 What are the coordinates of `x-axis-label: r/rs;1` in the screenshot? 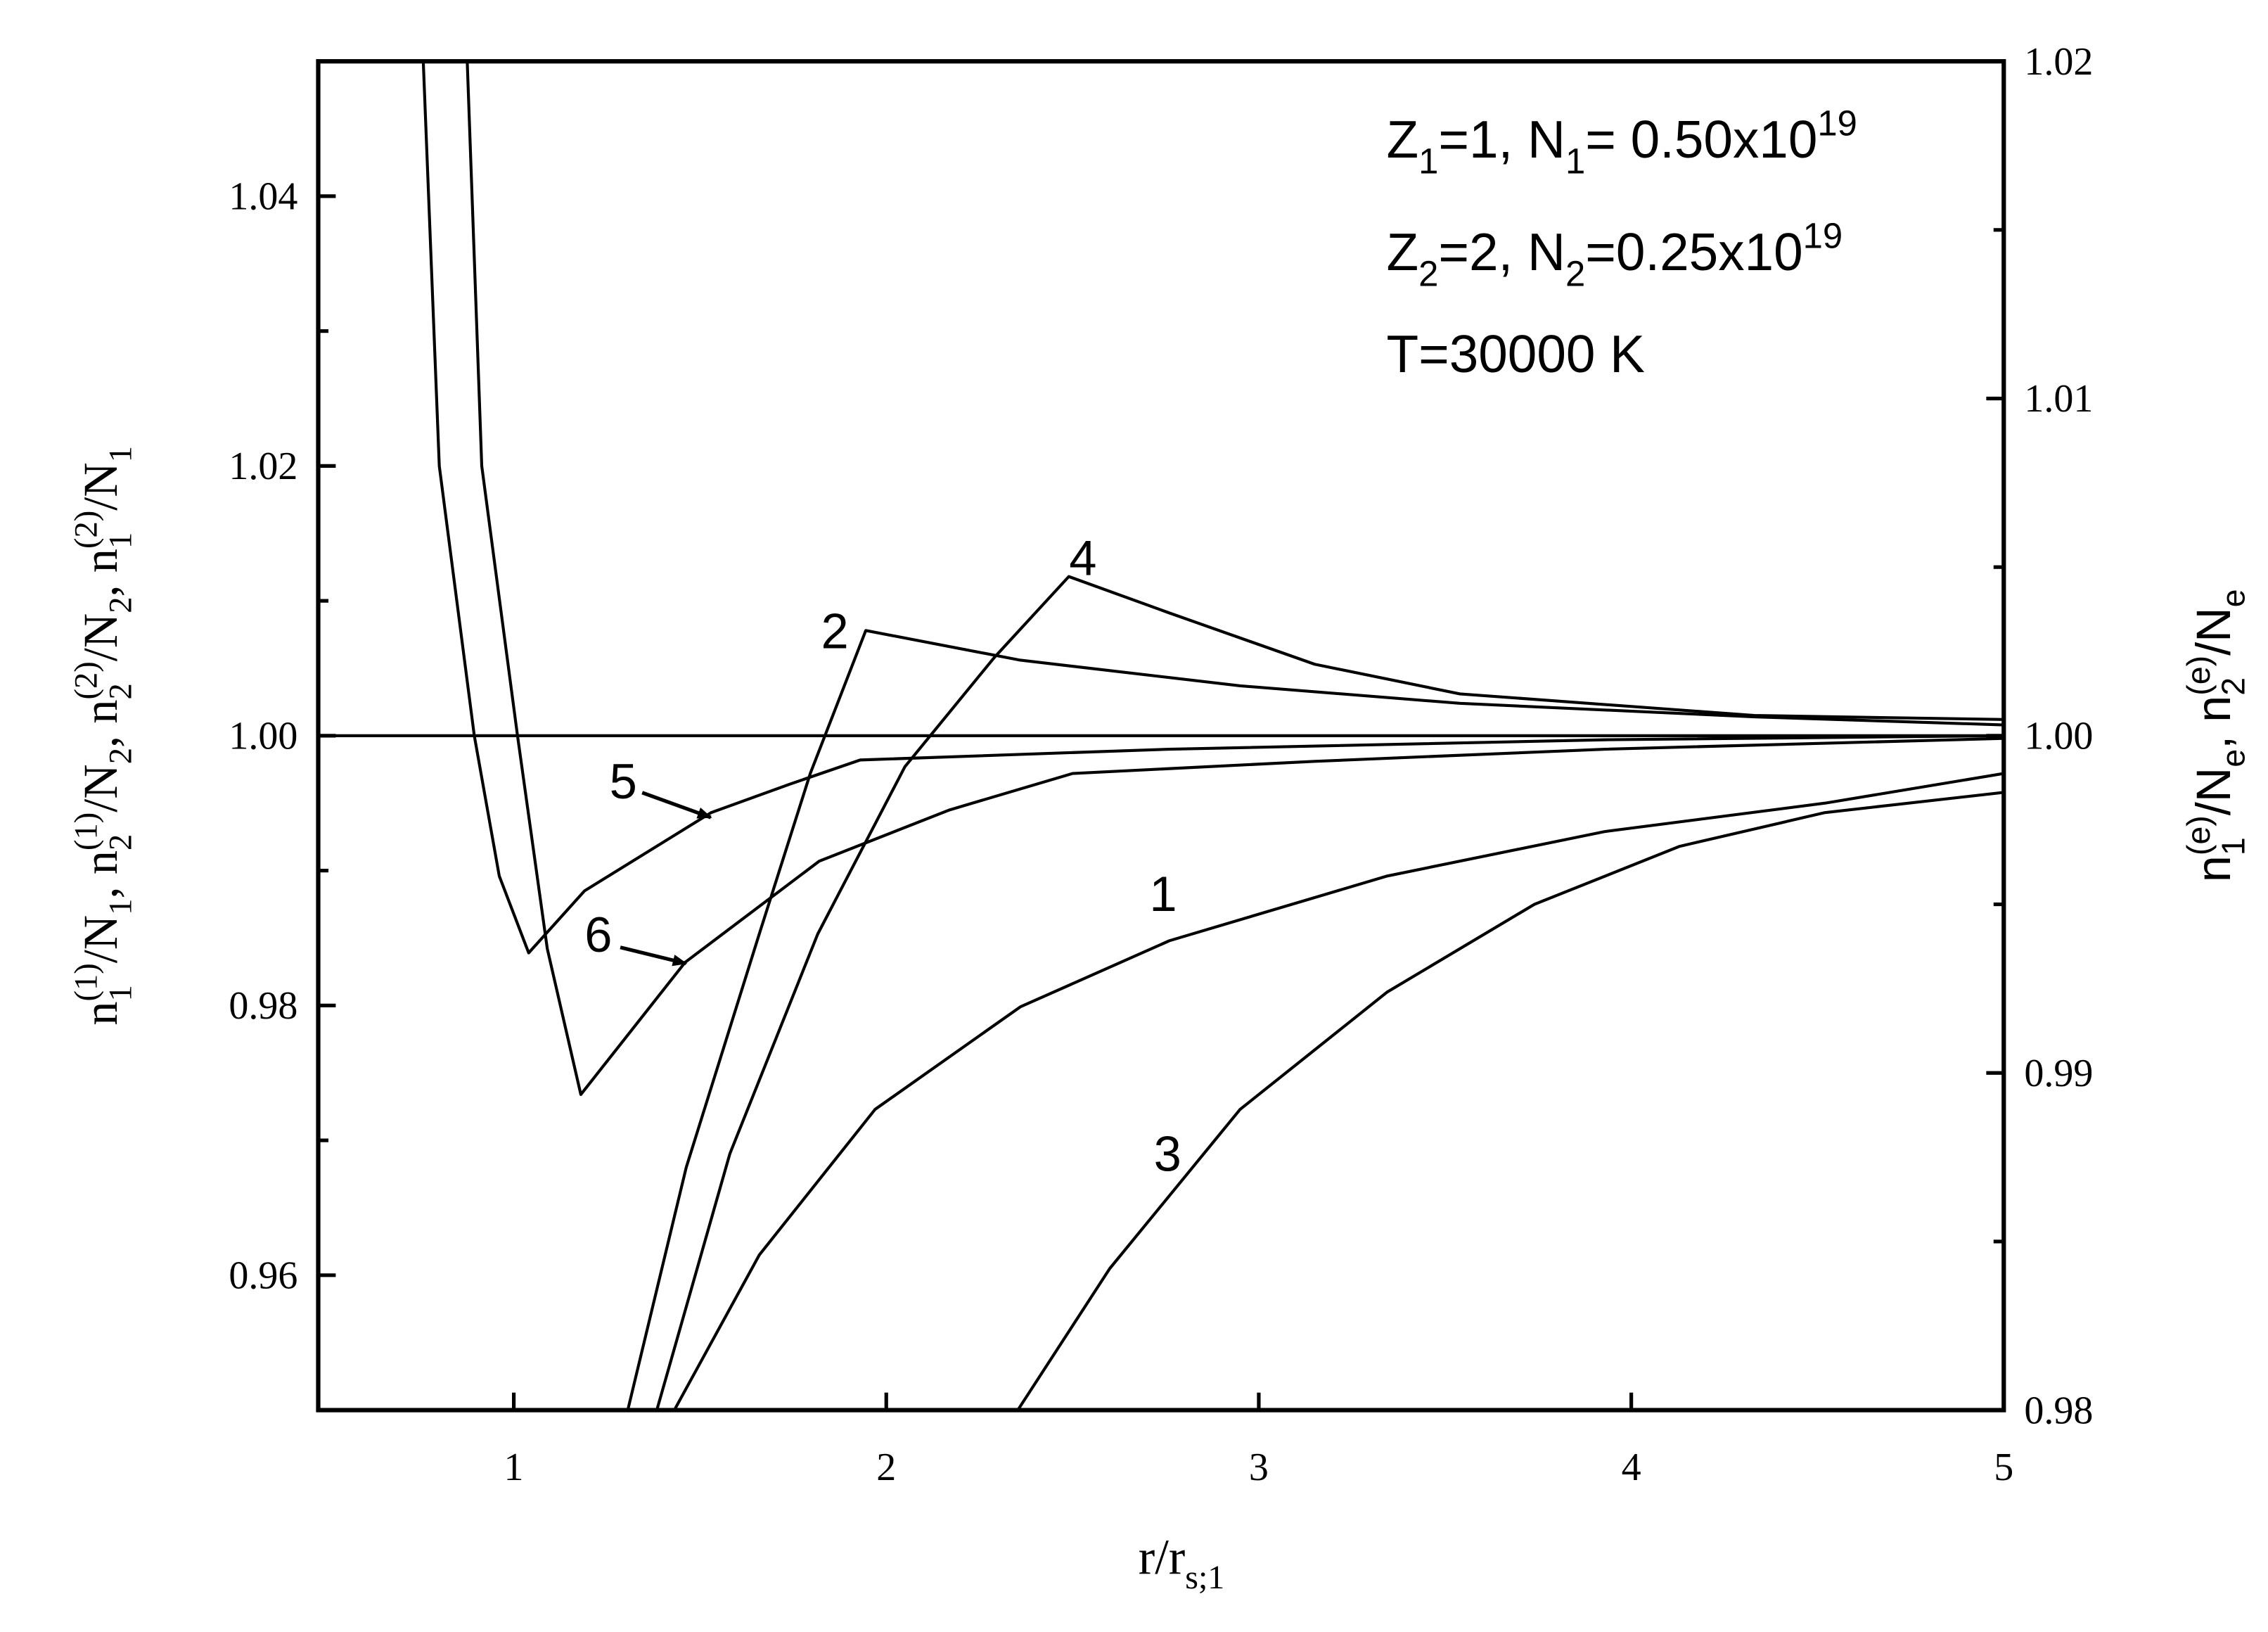 It's located at (1182, 1563).